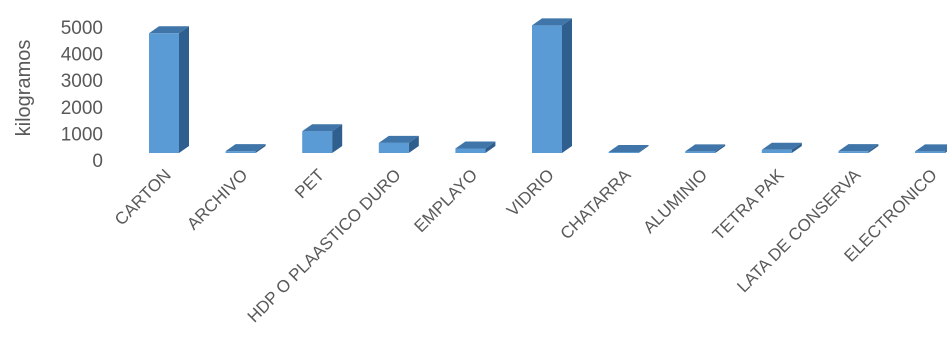 Image resolution: width=947 pixels, height=359 pixels. Describe the element at coordinates (97, 161) in the screenshot. I see `y-tick-label: 0` at that location.